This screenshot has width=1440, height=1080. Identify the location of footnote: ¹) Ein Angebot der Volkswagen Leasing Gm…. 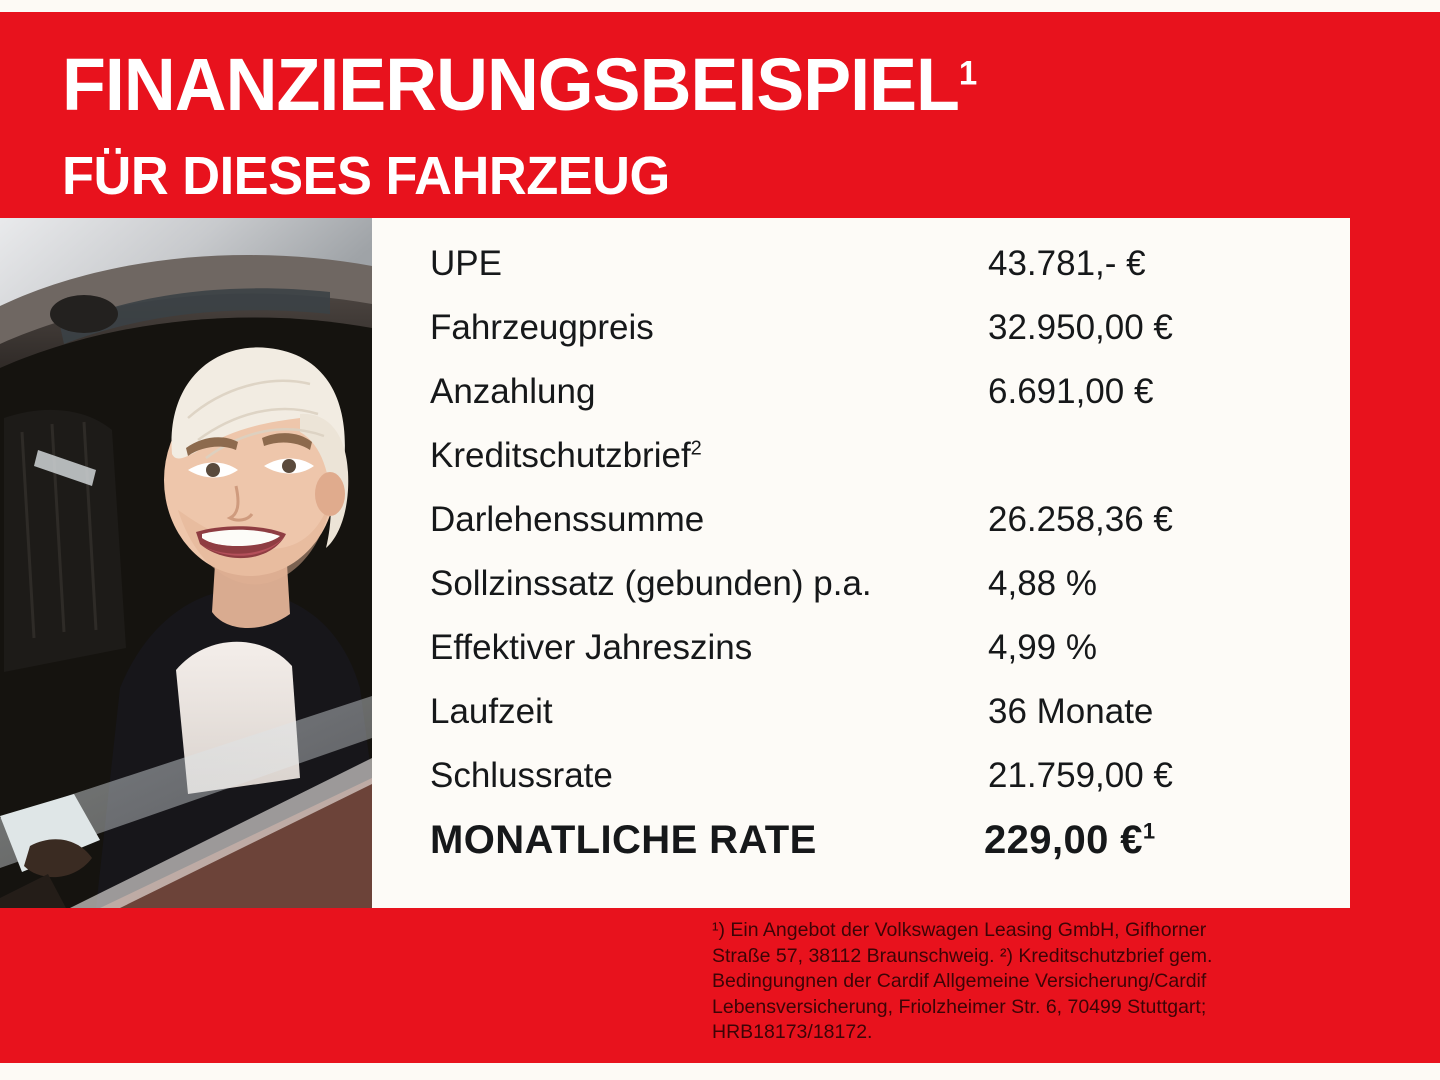
(1022, 982).